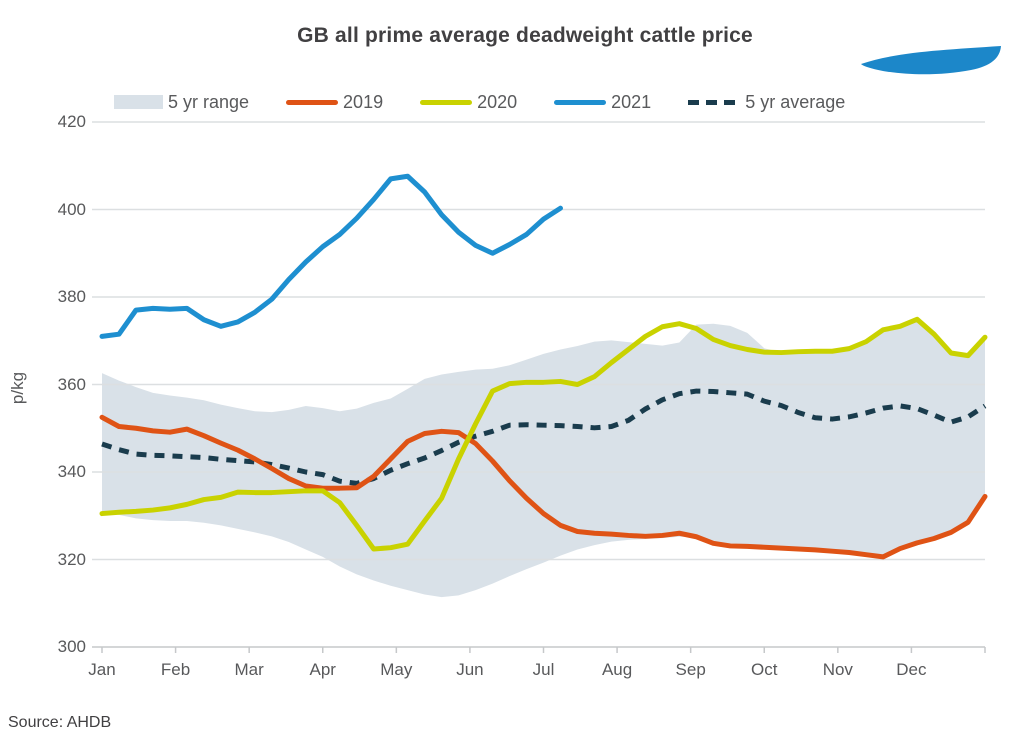 The width and height of the screenshot is (1009, 753). I want to click on dashed-average-swatch-icon, so click(714, 102).